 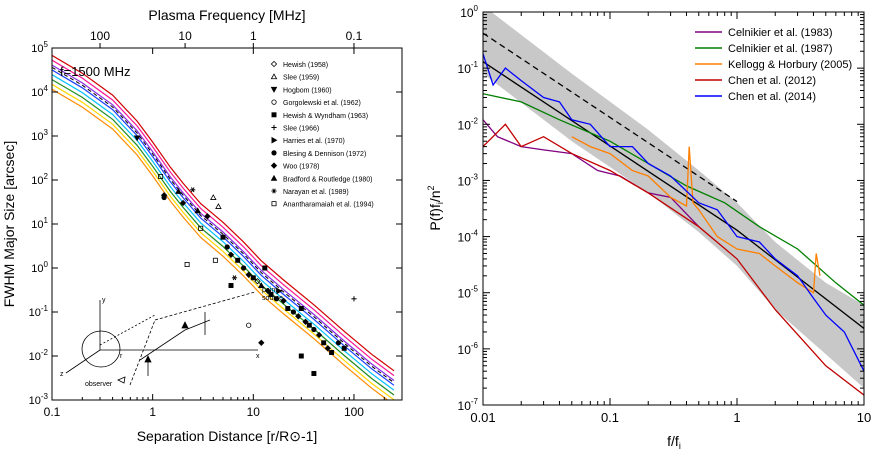 I want to click on x-tick-label: 1, so click(x=736, y=417).